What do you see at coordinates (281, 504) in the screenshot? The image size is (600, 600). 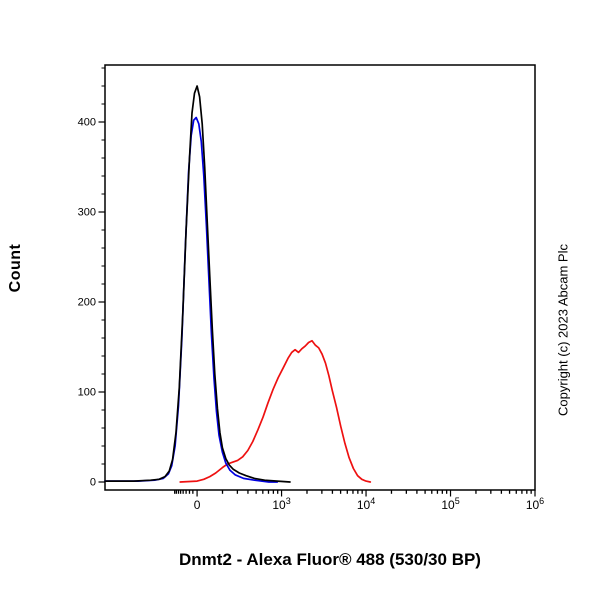 I see `x-tick-label: 10³` at bounding box center [281, 504].